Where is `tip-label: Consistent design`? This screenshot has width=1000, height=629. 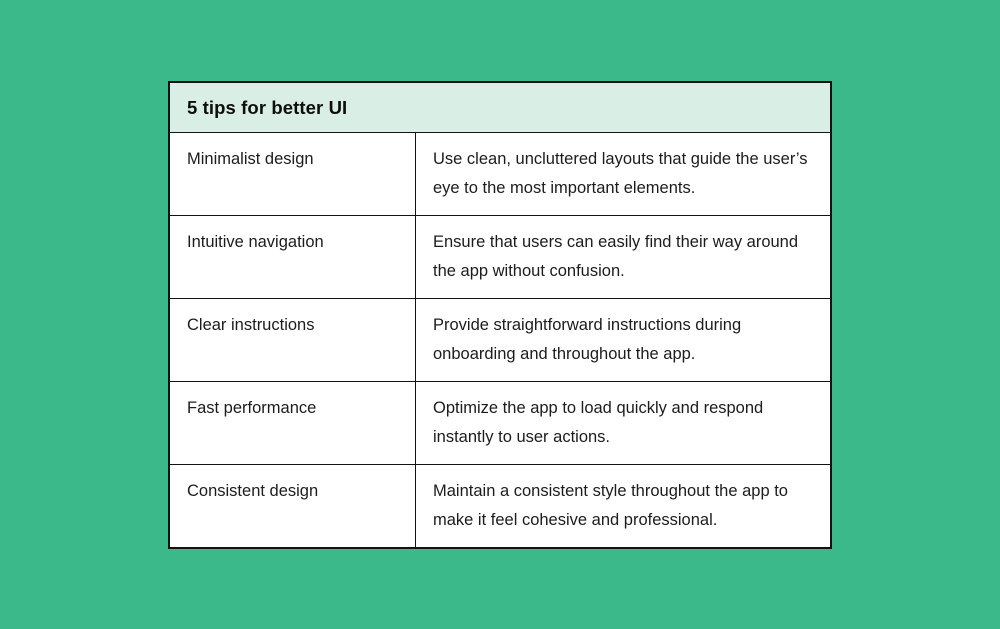 tip-label: Consistent design is located at coordinates (293, 506).